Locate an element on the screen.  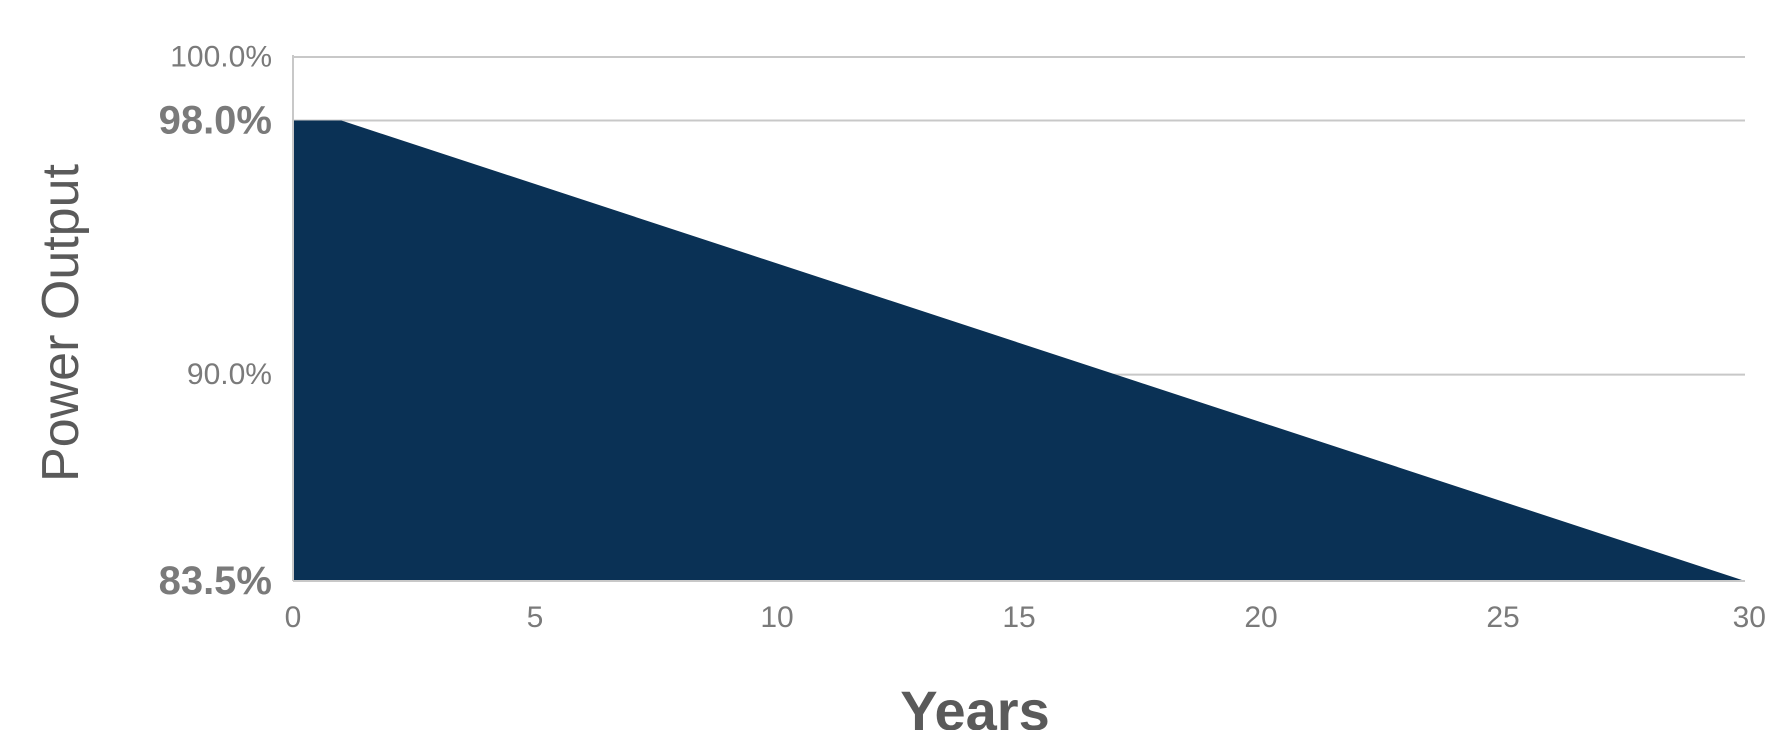
y-axis-title: Power Output is located at coordinates (61, 322).